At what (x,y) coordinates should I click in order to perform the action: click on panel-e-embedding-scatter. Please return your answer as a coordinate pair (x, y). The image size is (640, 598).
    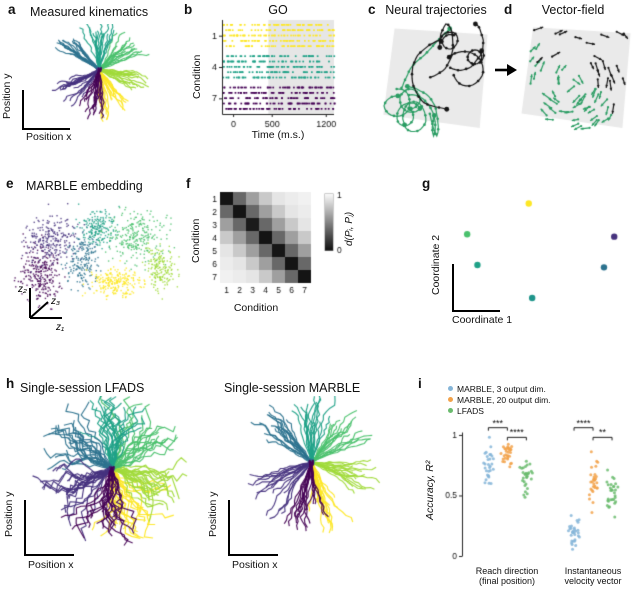
    Looking at the image, I should click on (98, 256).